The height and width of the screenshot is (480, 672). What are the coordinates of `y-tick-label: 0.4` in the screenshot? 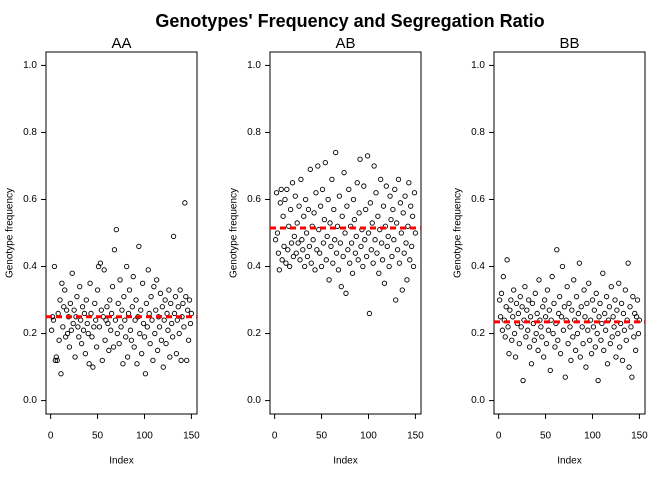 It's located at (30, 266).